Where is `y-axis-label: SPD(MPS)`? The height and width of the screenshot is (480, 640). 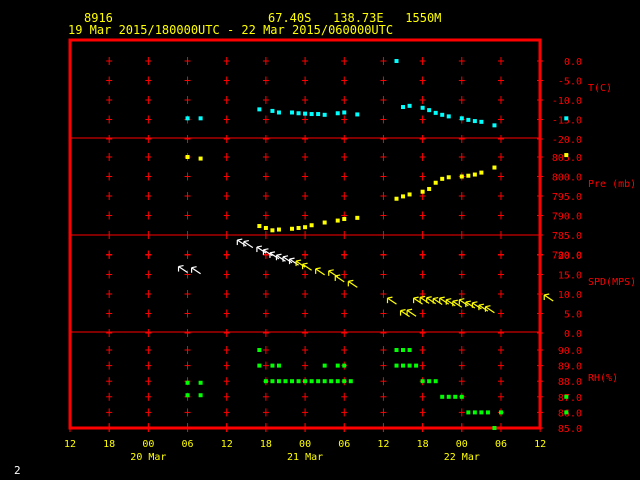 y-axis-label: SPD(MPS) is located at coordinates (612, 282).